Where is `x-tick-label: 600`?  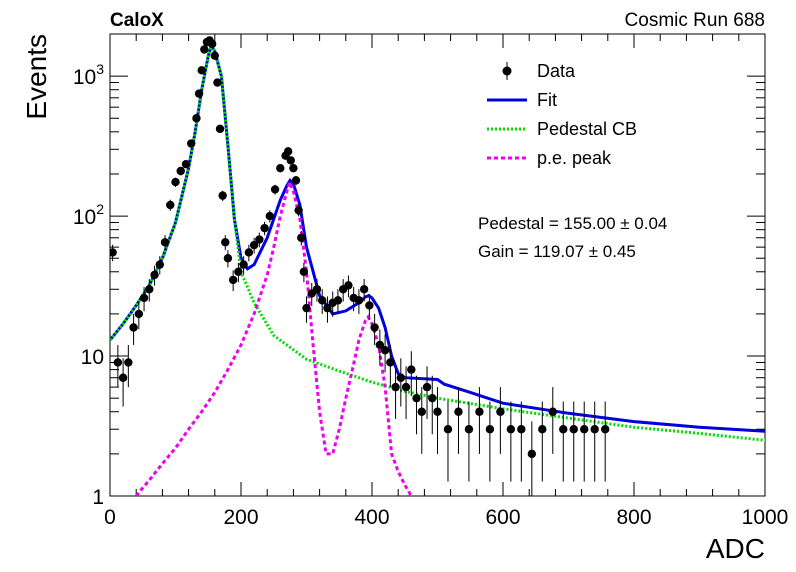 x-tick-label: 600 is located at coordinates (502, 517).